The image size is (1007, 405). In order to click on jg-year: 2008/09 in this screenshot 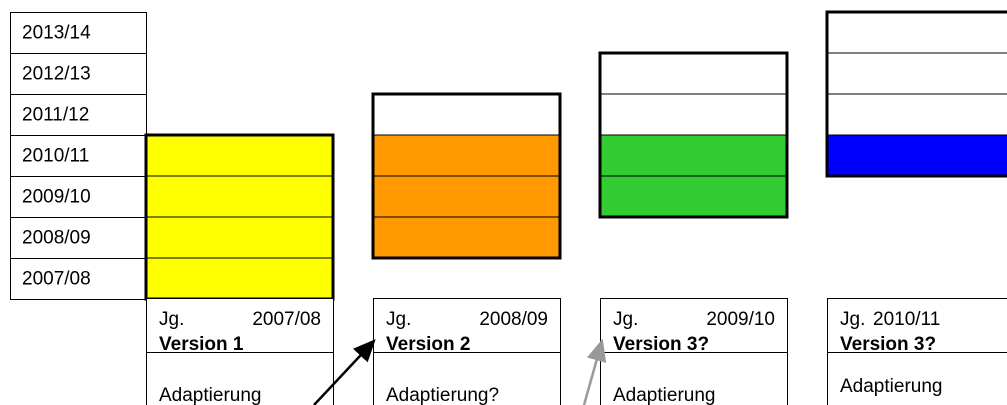, I will do `click(513, 319)`.